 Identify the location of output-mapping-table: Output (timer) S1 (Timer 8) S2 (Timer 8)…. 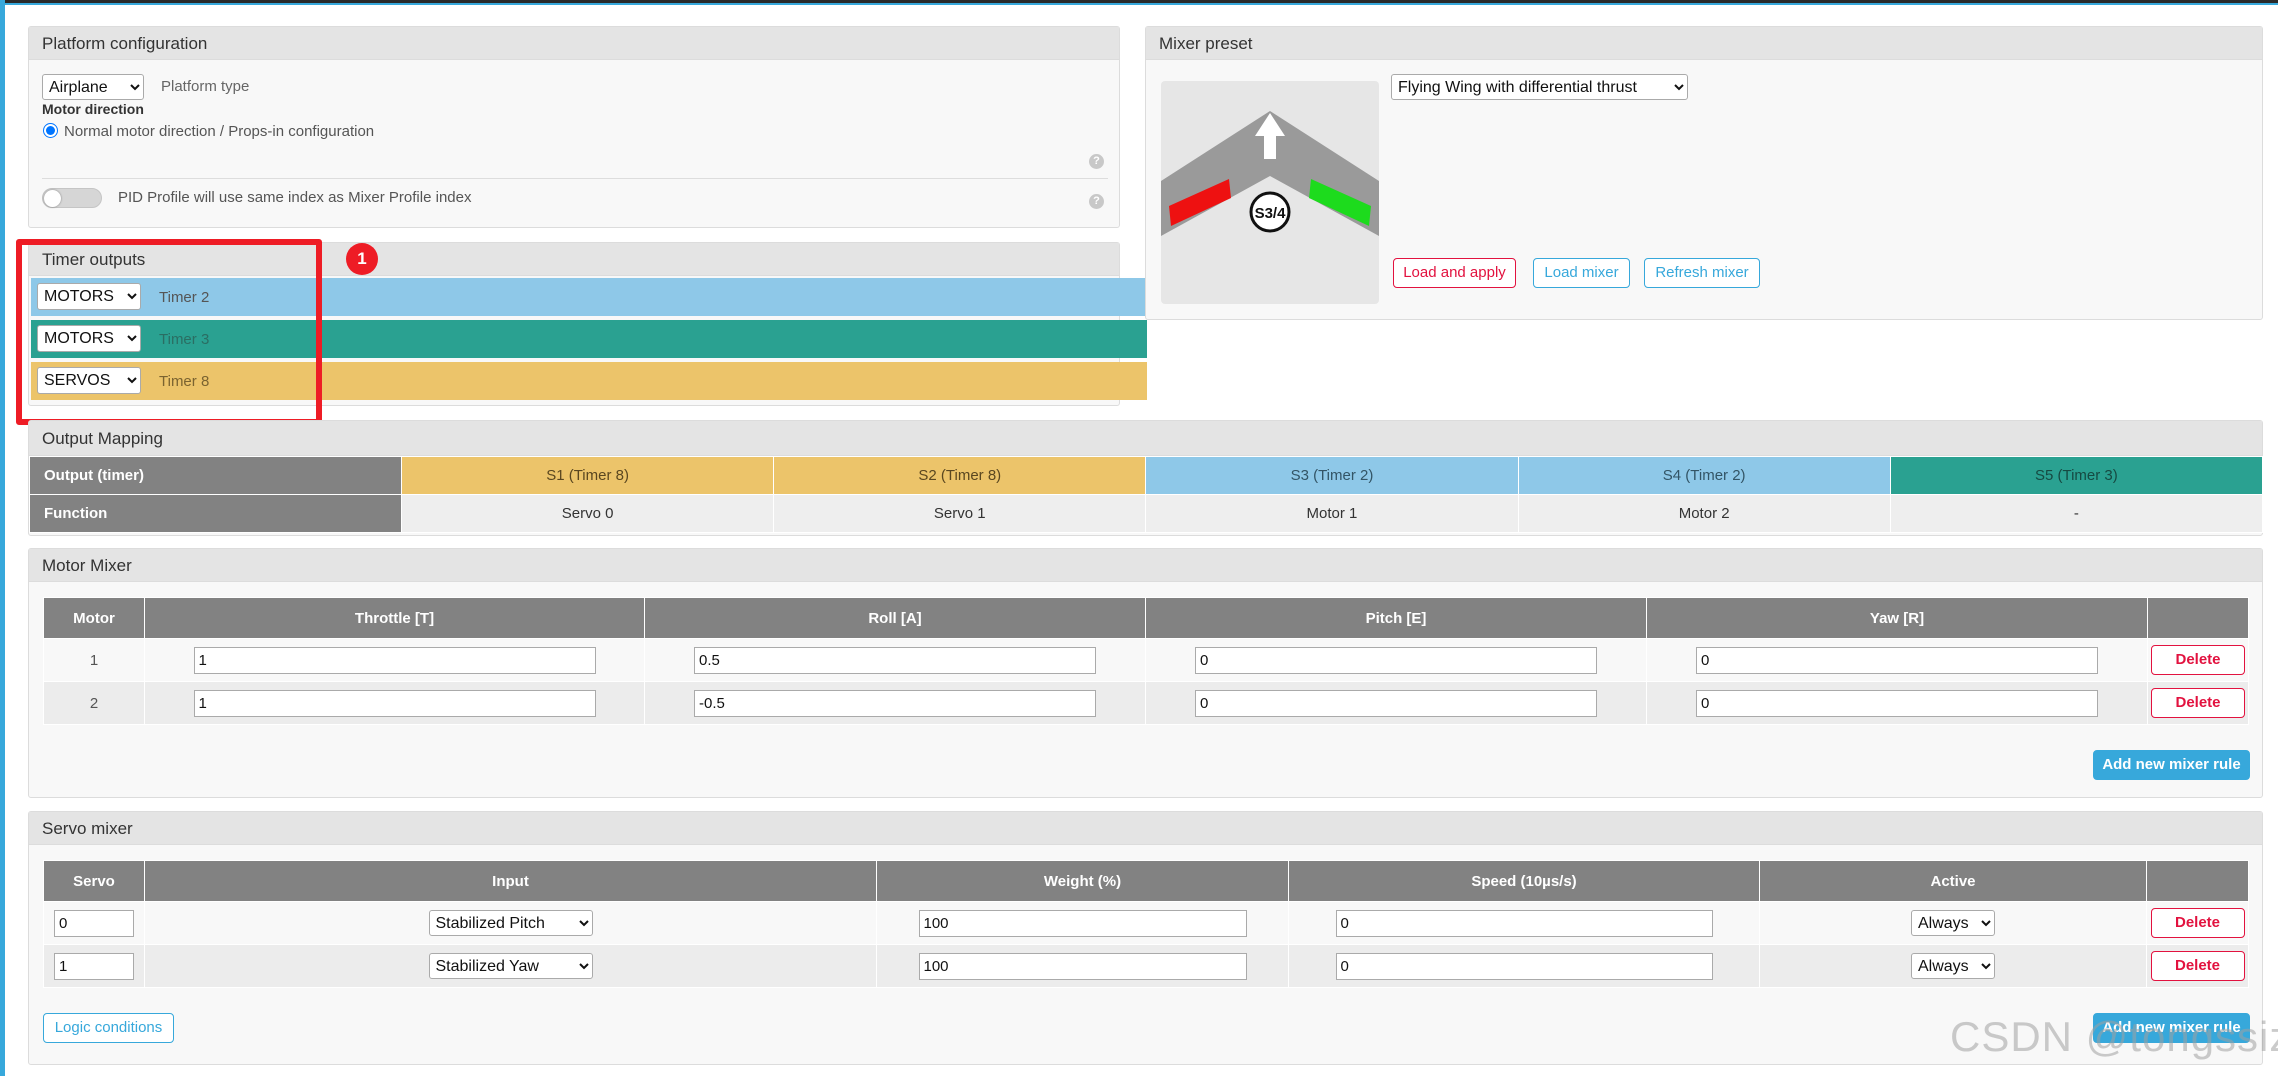
(1146, 494).